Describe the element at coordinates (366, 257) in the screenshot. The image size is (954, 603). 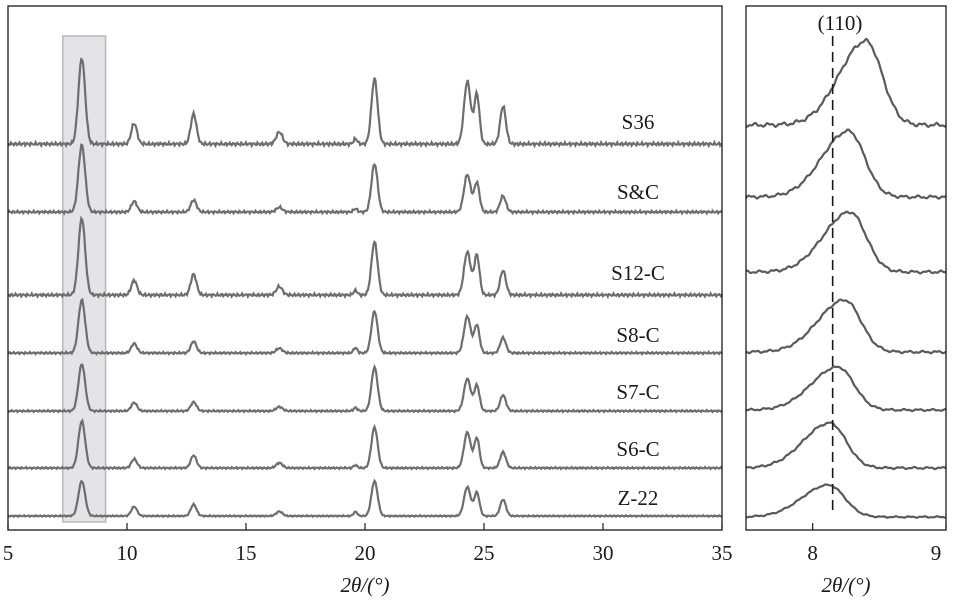
I see `series-line-s12-c` at that location.